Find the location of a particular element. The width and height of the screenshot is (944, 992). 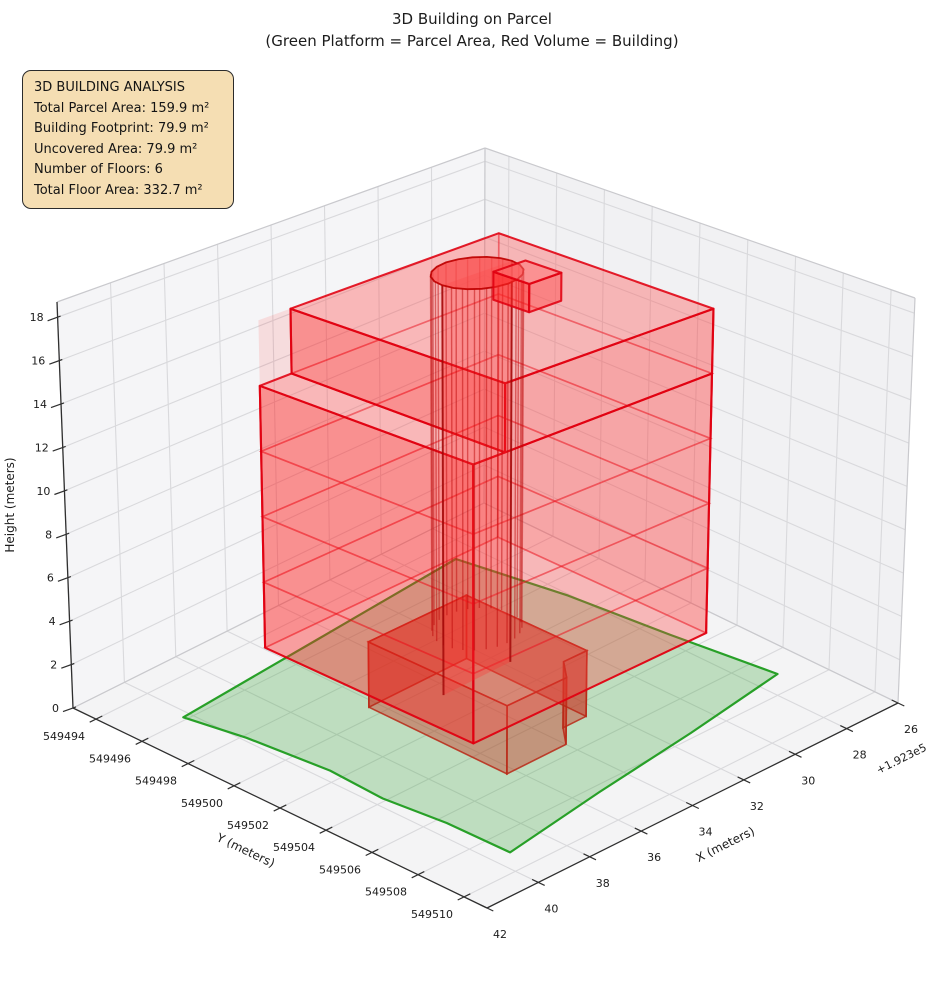

y-axis-label: Y (meters) is located at coordinates (245, 850).